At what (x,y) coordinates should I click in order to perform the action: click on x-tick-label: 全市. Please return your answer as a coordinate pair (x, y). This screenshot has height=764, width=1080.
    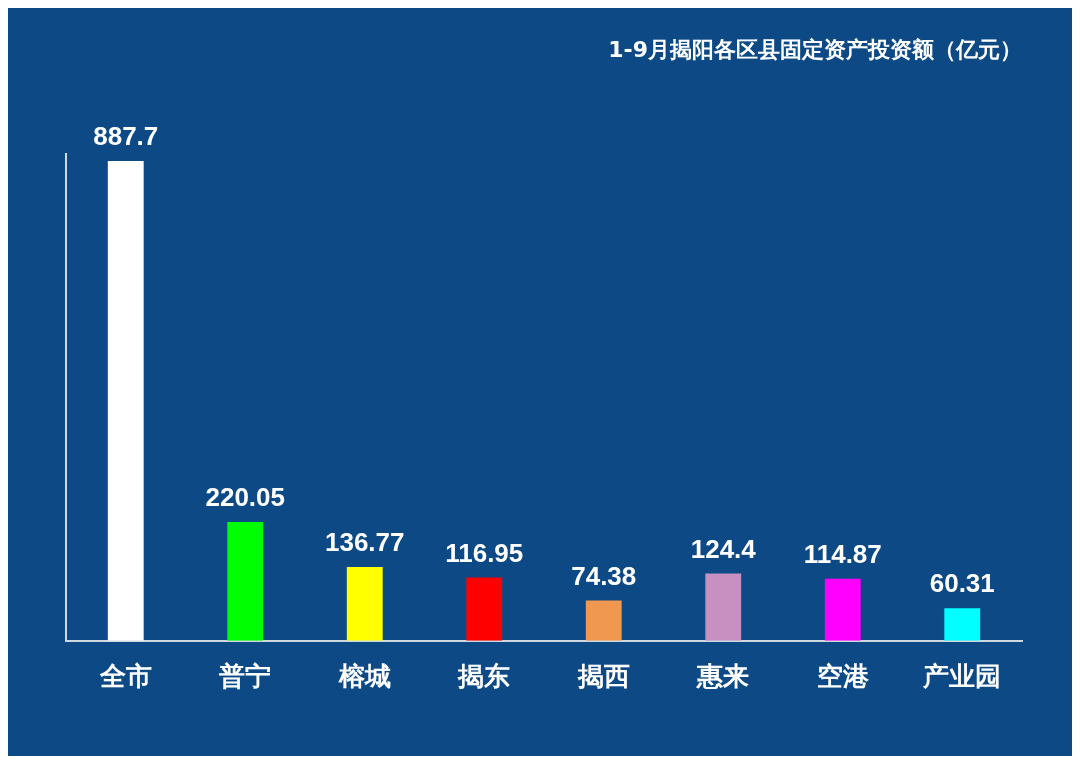
    Looking at the image, I should click on (125, 676).